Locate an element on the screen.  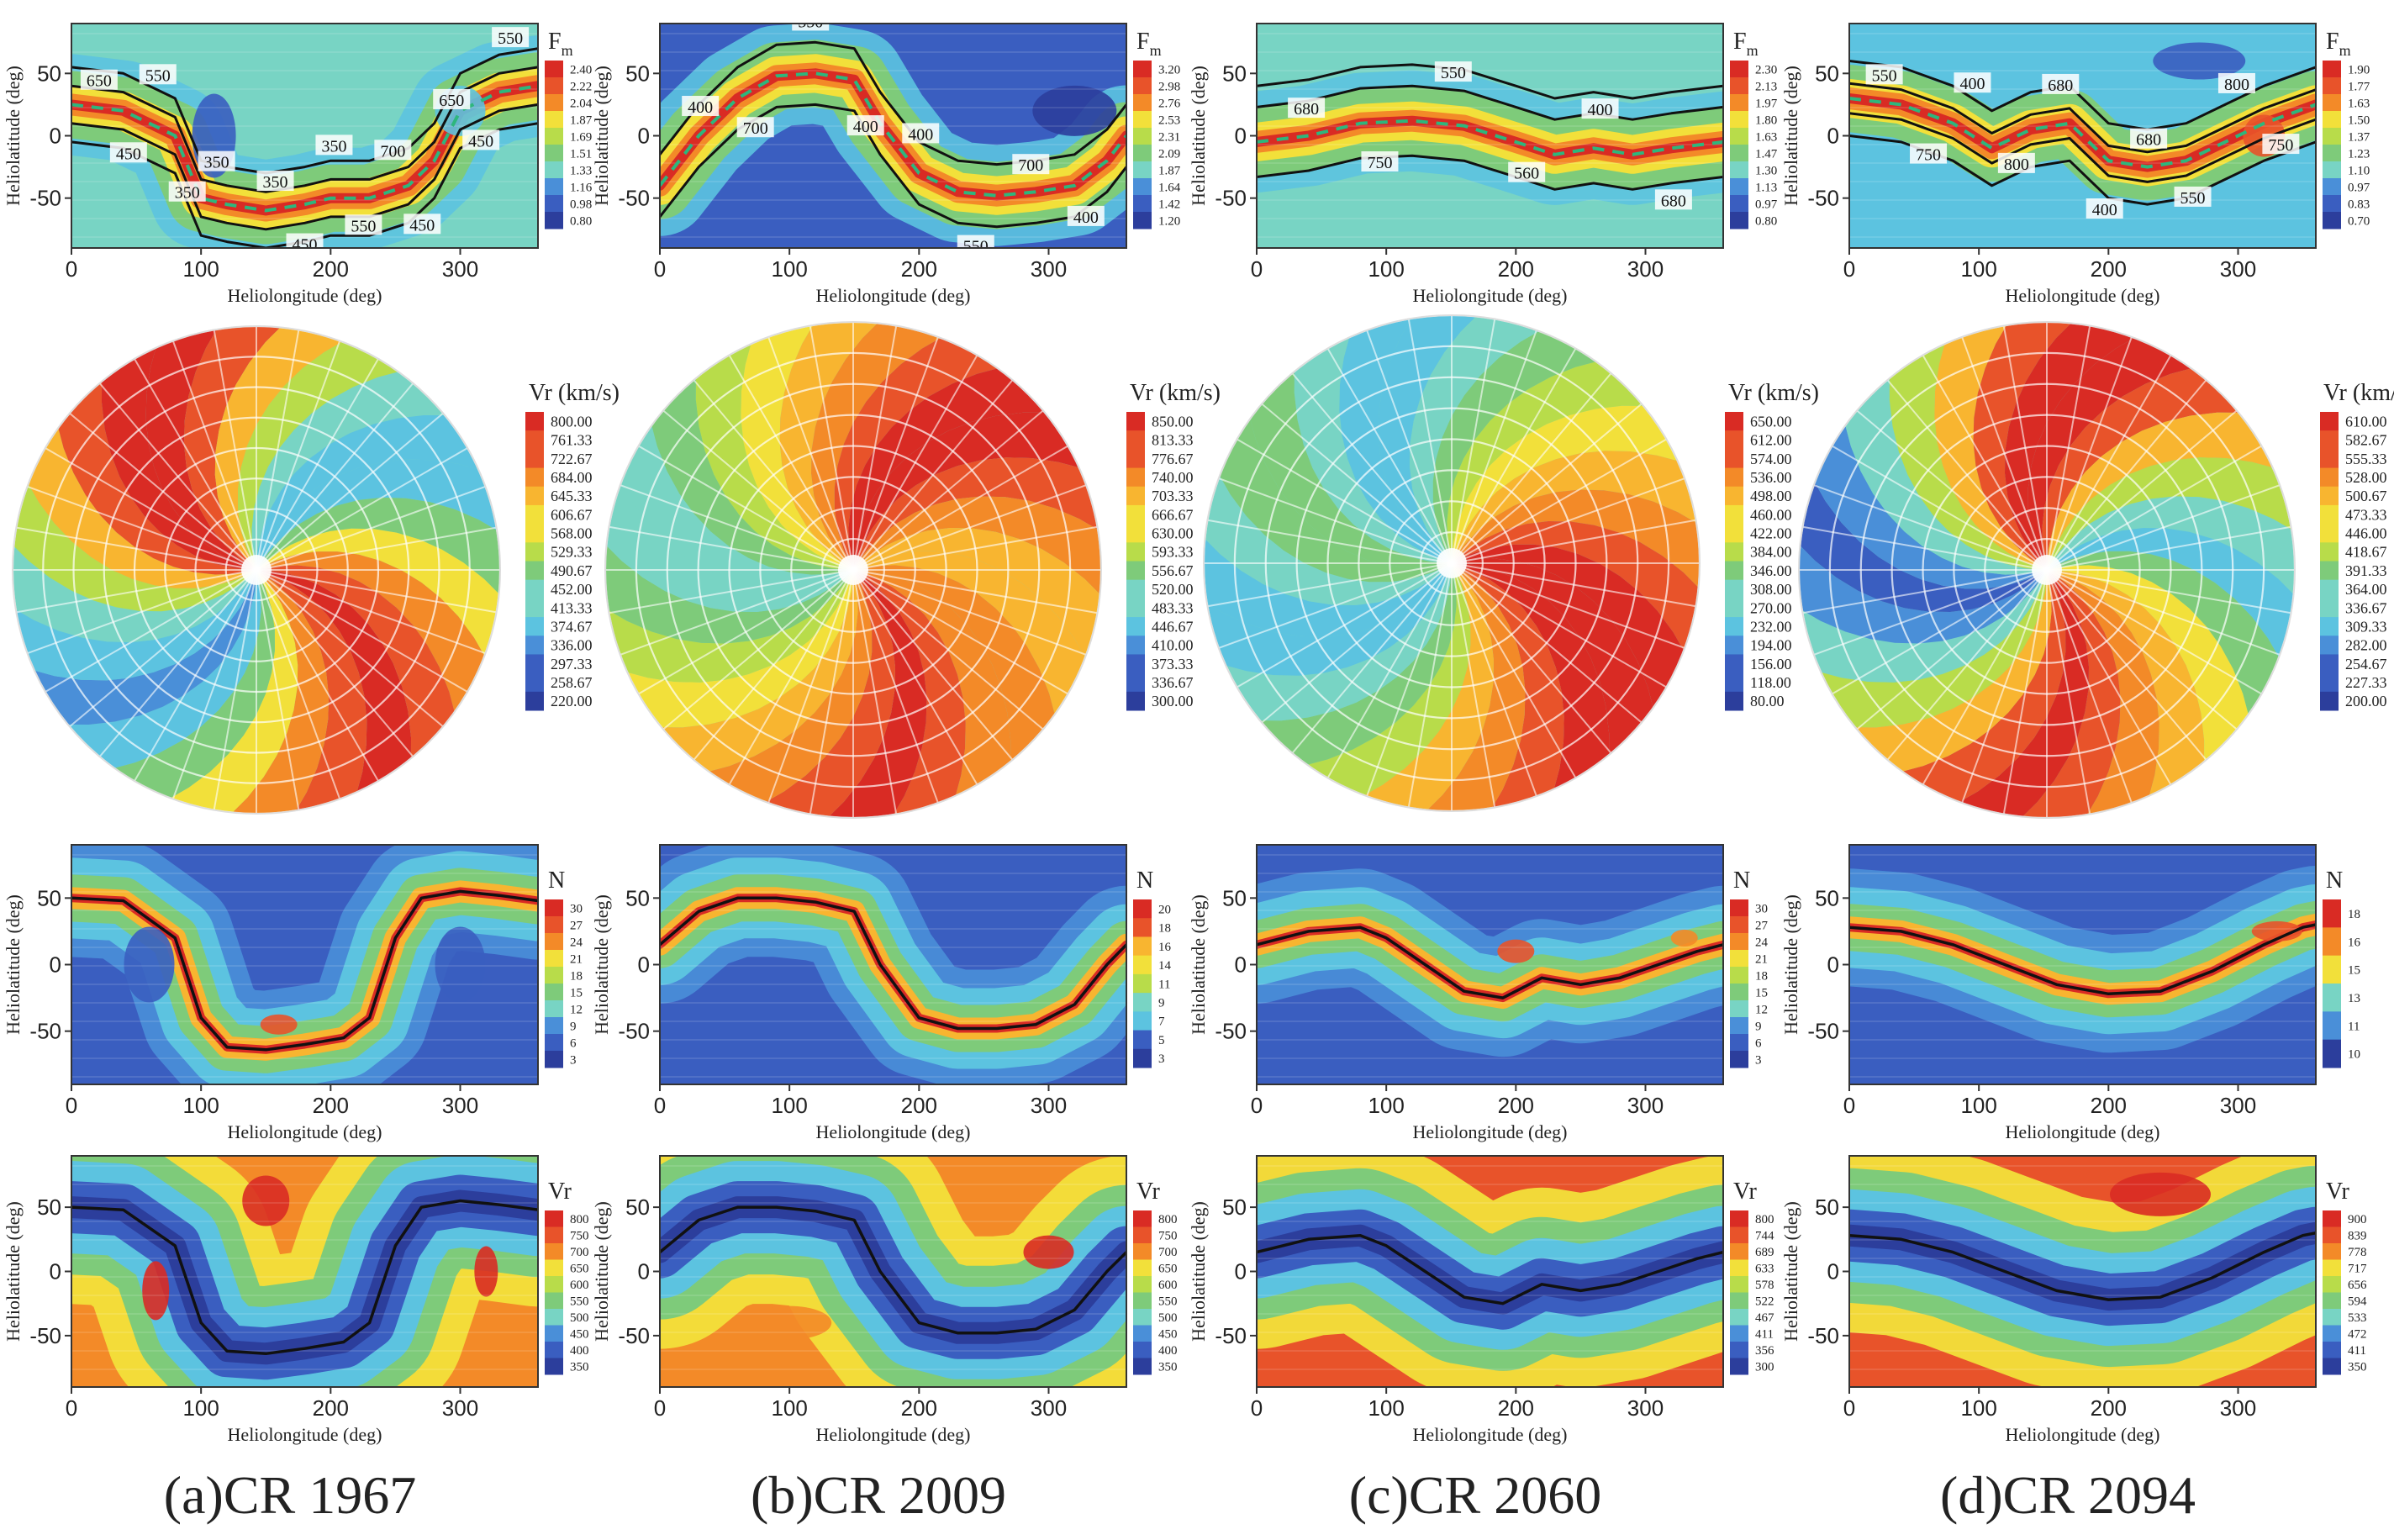
n-a-xtick-label: 200 is located at coordinates (331, 1105).